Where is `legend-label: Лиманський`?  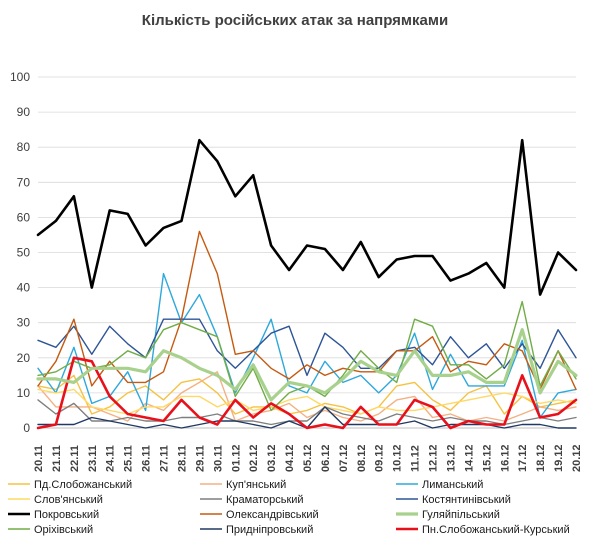
legend-label: Лиманський is located at coordinates (452, 485).